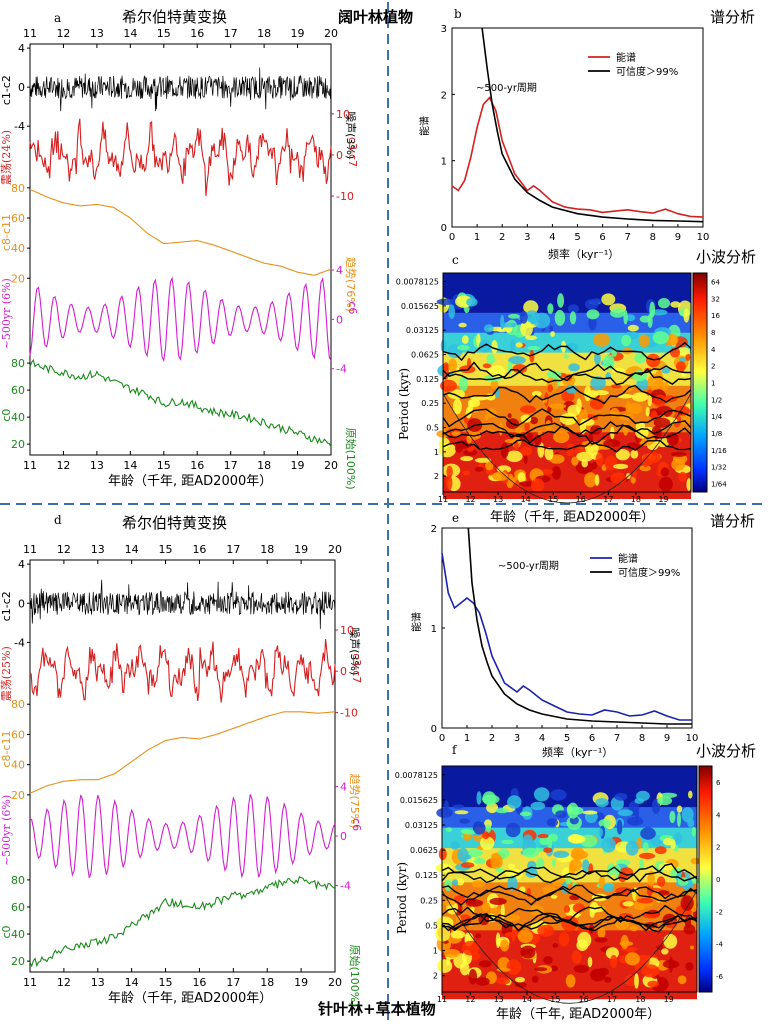 The image size is (768, 1028). What do you see at coordinates (502, 237) in the screenshot?
I see `x-tick-label: 2` at bounding box center [502, 237].